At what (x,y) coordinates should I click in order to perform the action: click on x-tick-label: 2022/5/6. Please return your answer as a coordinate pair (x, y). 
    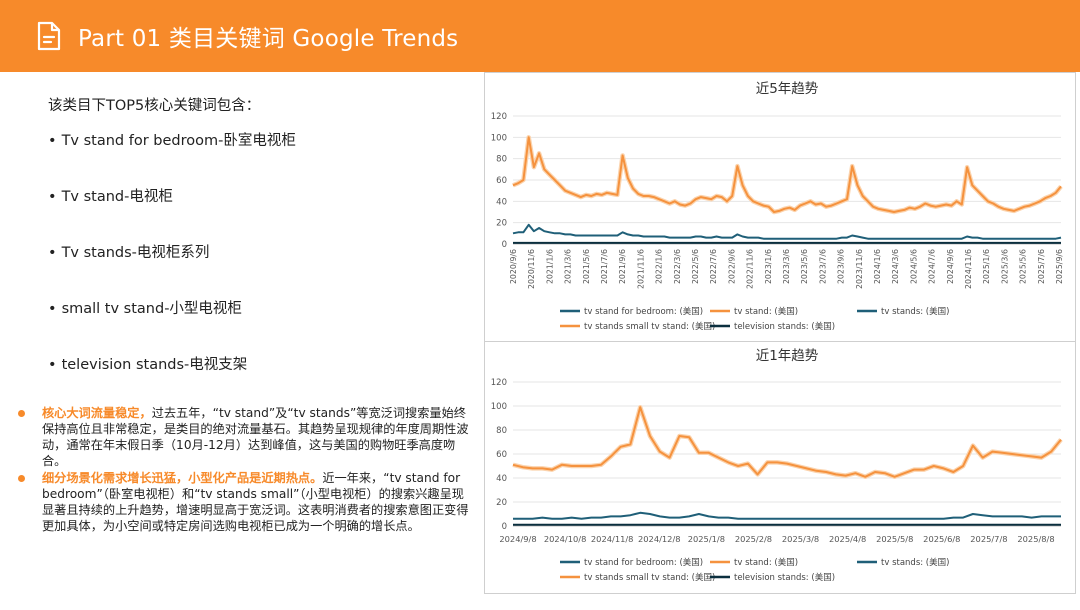
    Looking at the image, I should click on (695, 266).